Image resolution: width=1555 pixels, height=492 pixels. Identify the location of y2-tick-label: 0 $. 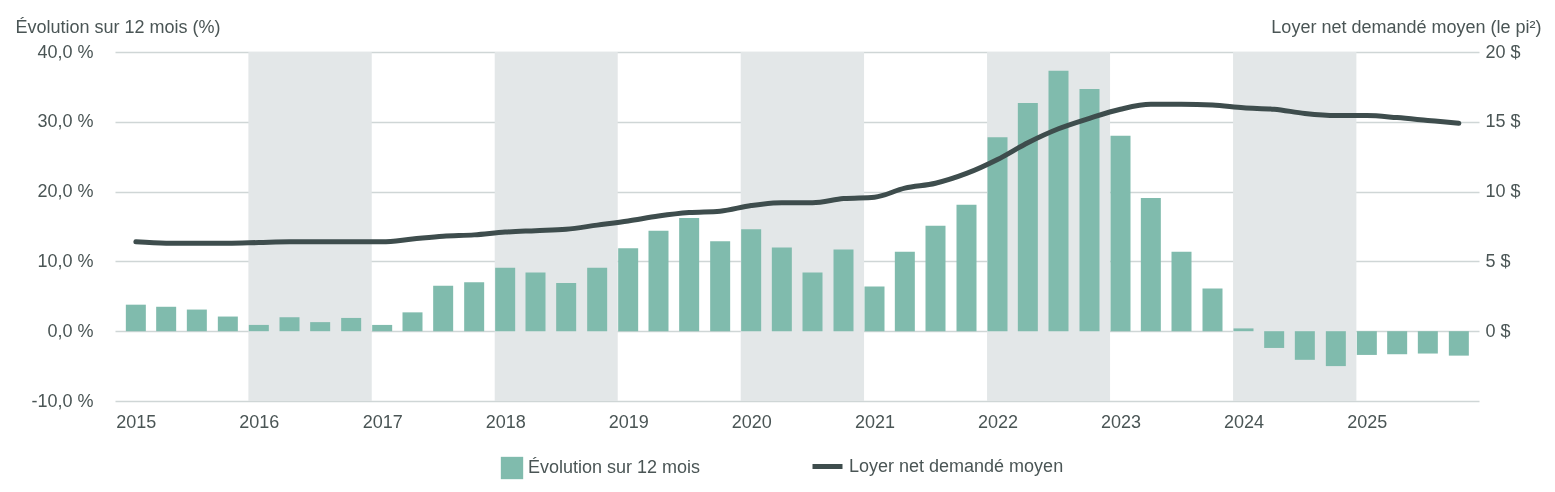
(1498, 330).